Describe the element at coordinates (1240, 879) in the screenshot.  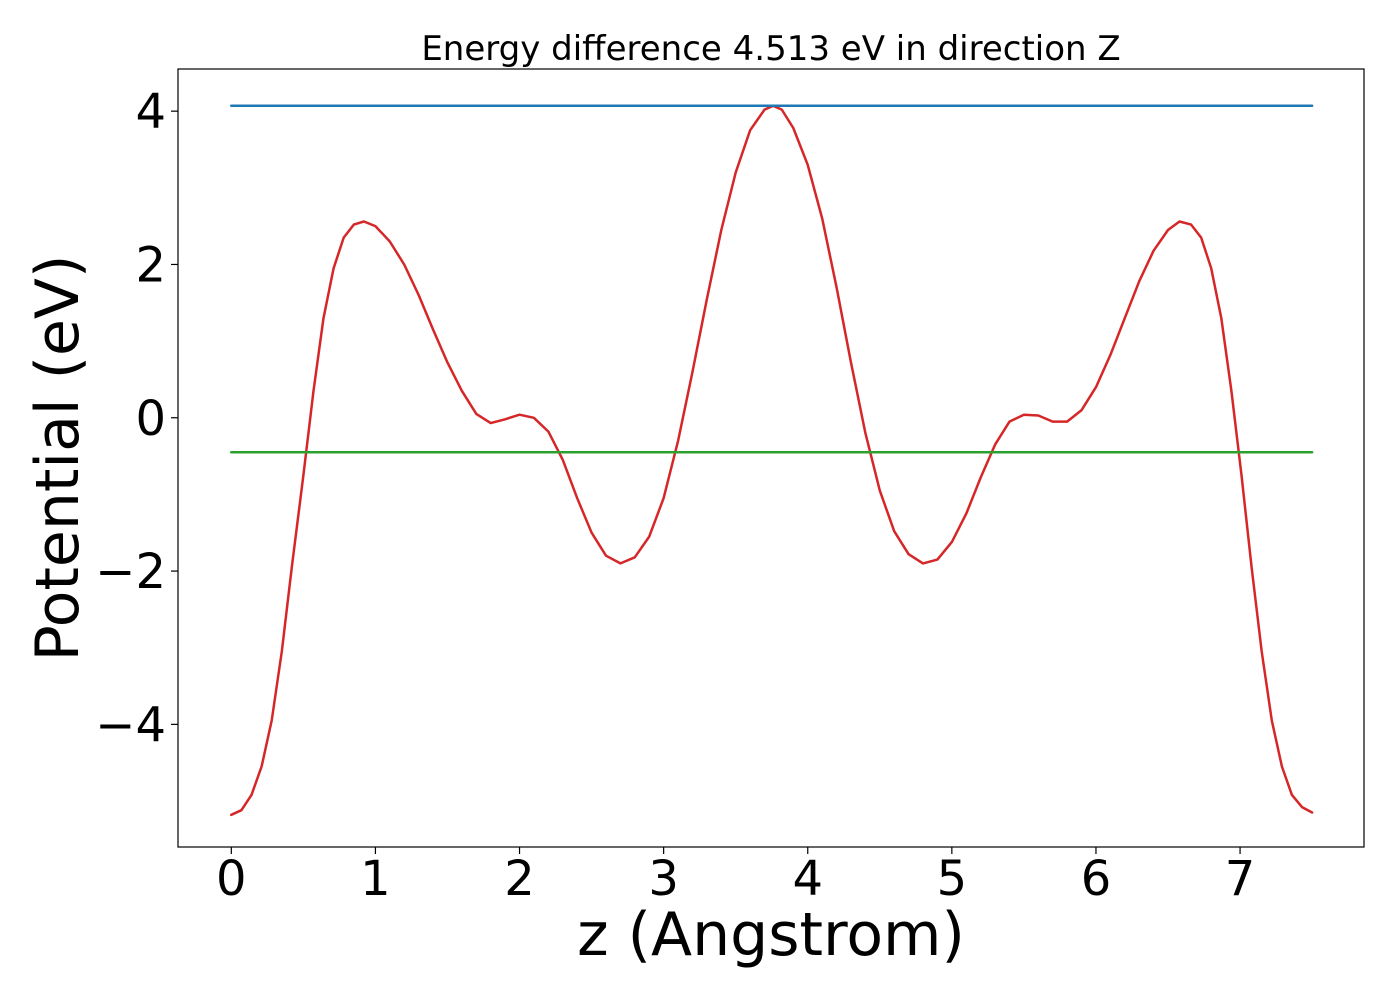
I see `x-tick-label: 7` at that location.